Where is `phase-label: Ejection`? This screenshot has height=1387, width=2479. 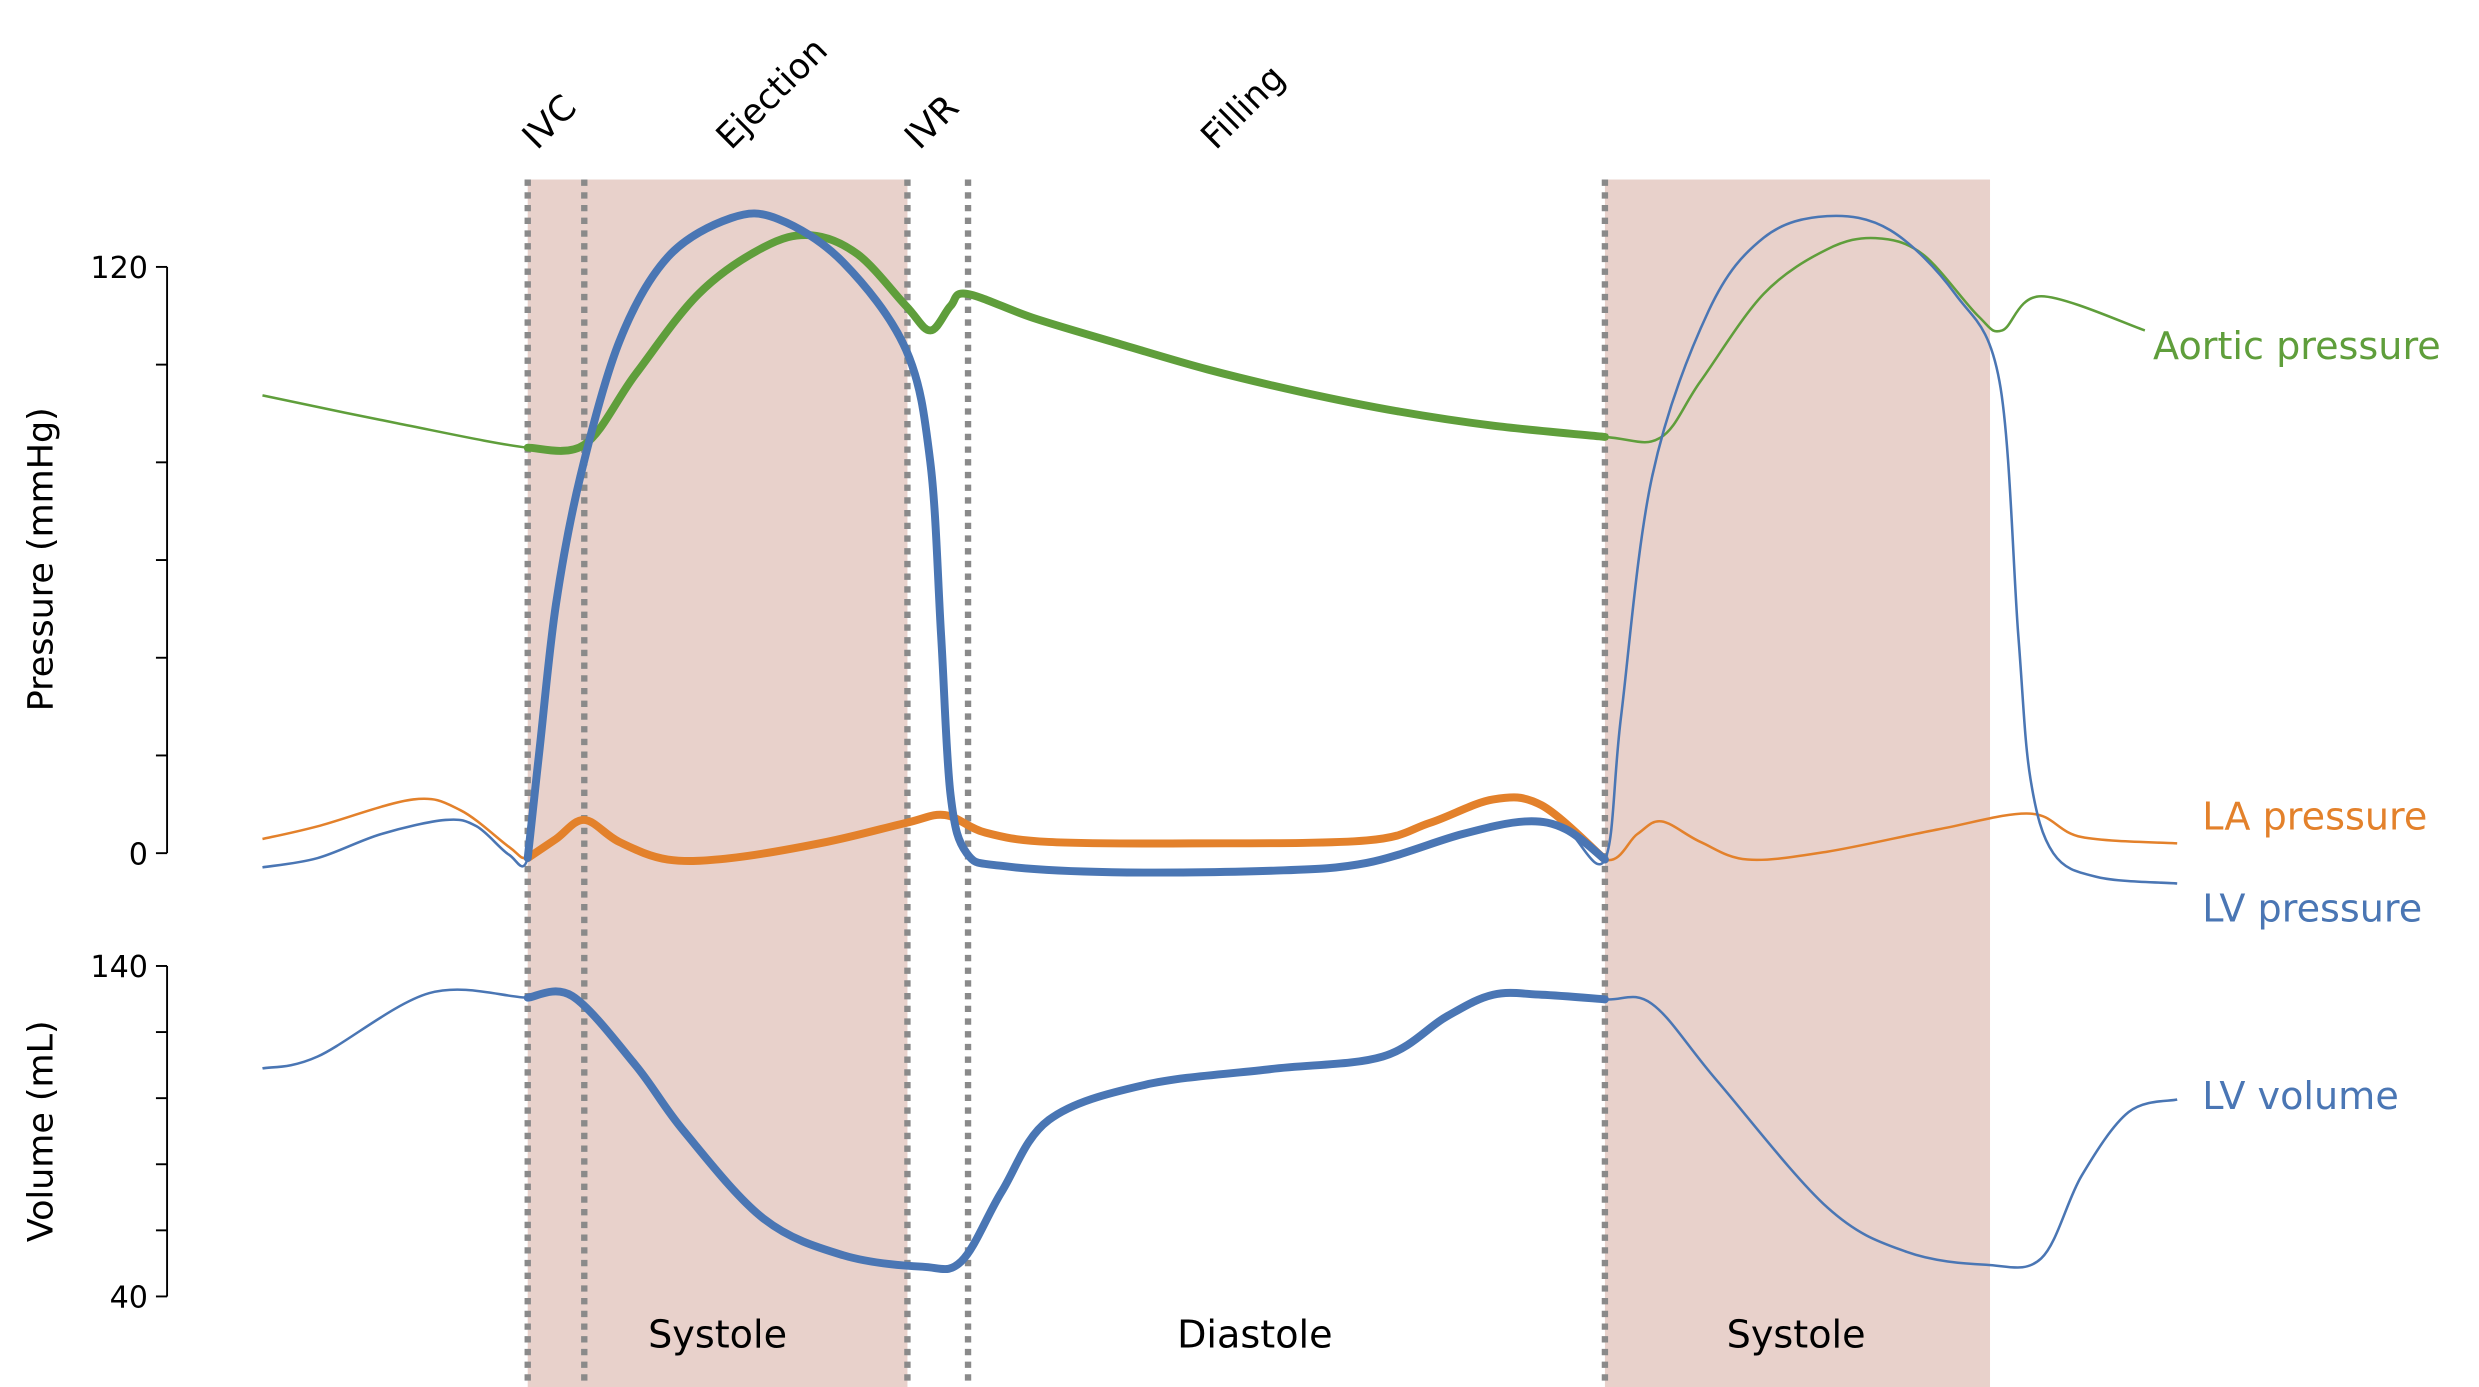 phase-label: Ejection is located at coordinates (772, 93).